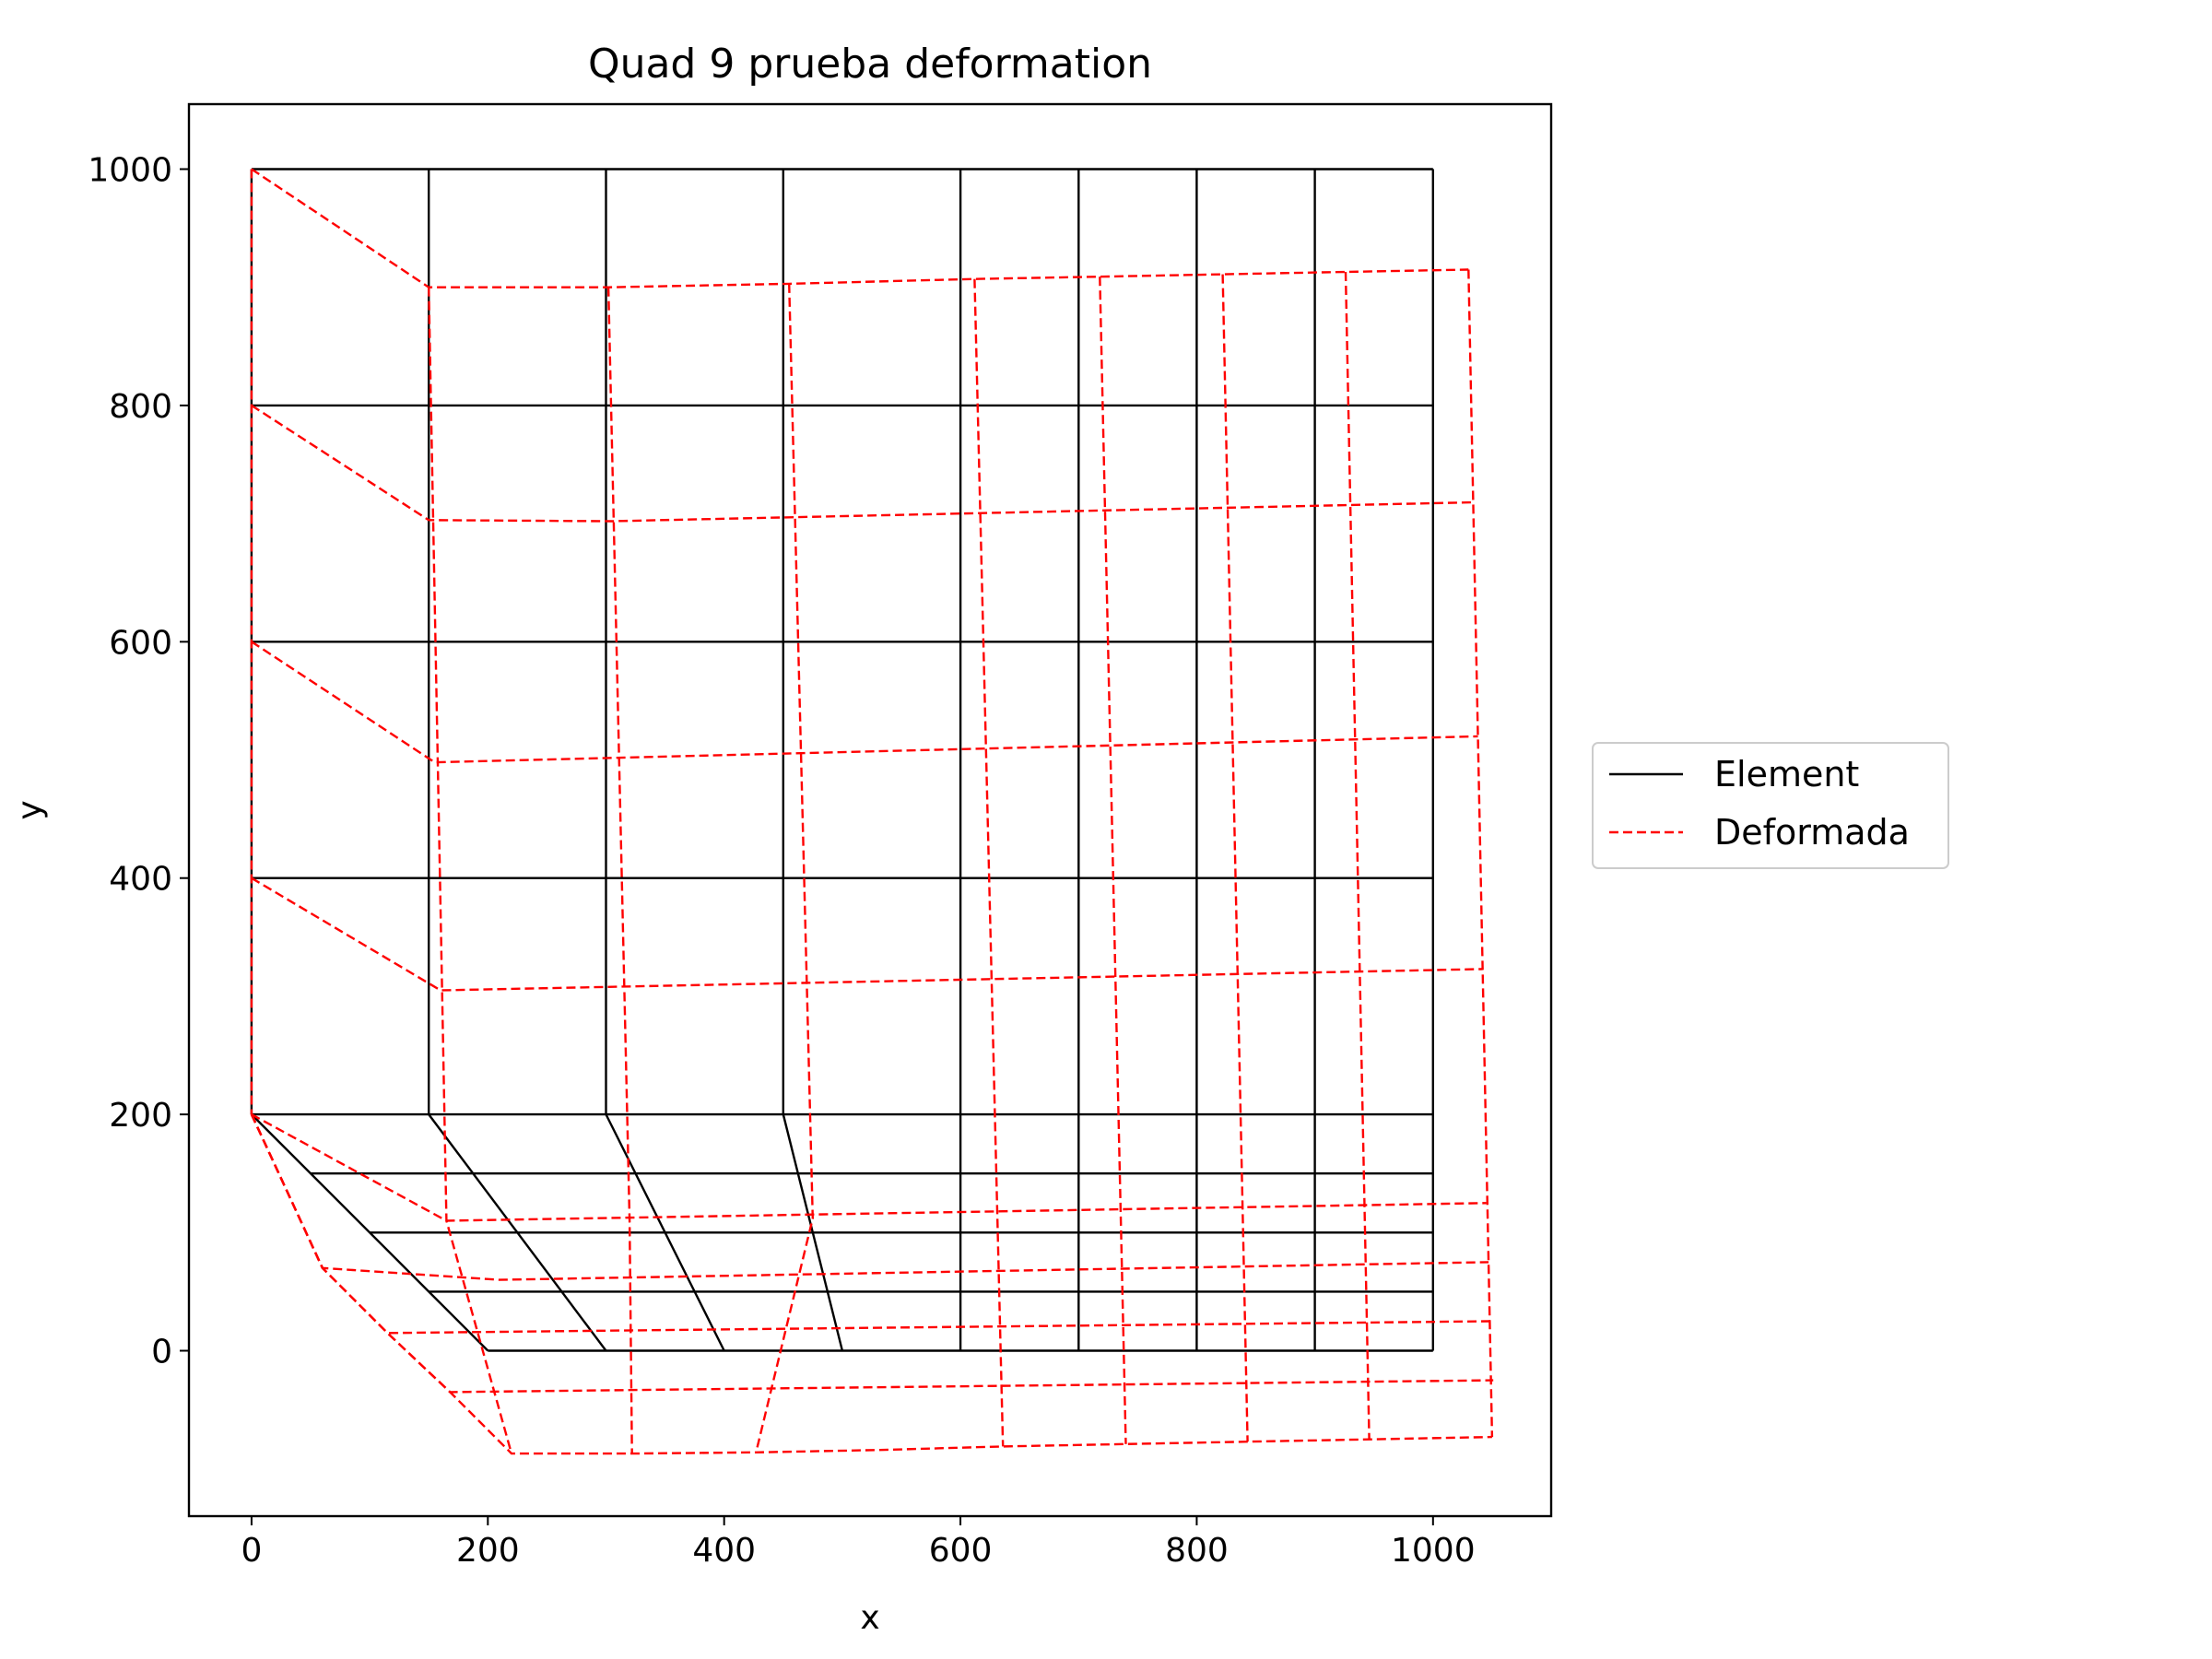 This screenshot has height=1659, width=2212. I want to click on x-tick-label-1000: 1000, so click(1433, 1551).